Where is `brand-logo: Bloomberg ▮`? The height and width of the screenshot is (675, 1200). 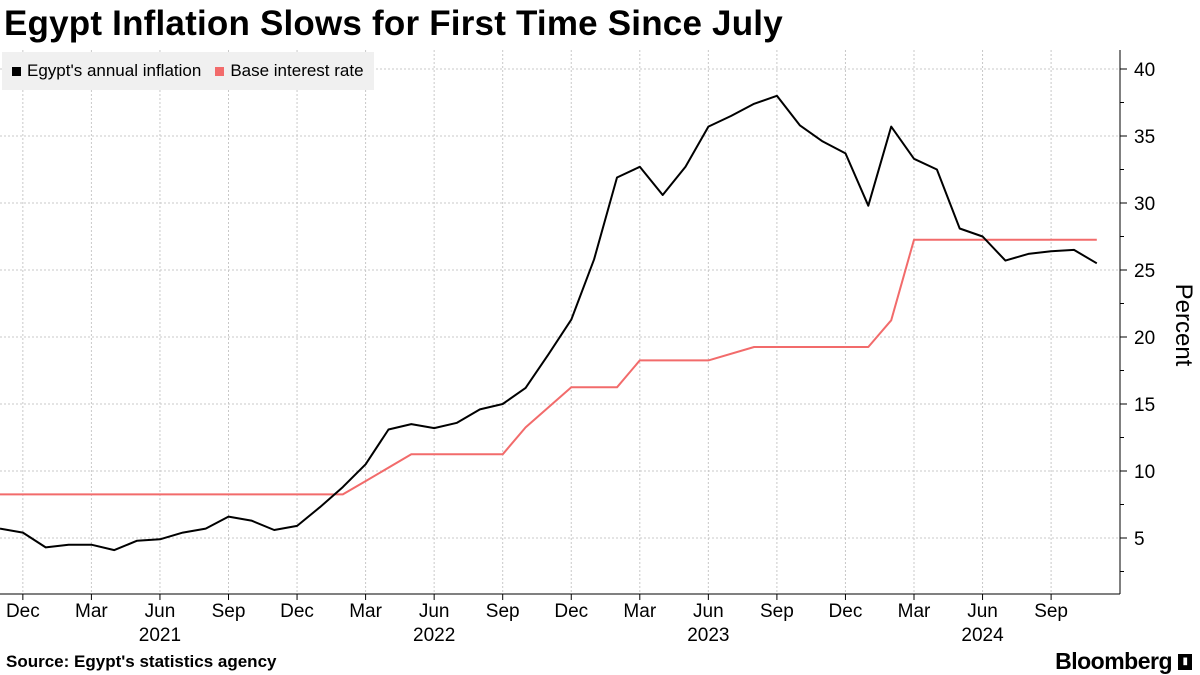
brand-logo: Bloomberg ▮ is located at coordinates (1123, 661).